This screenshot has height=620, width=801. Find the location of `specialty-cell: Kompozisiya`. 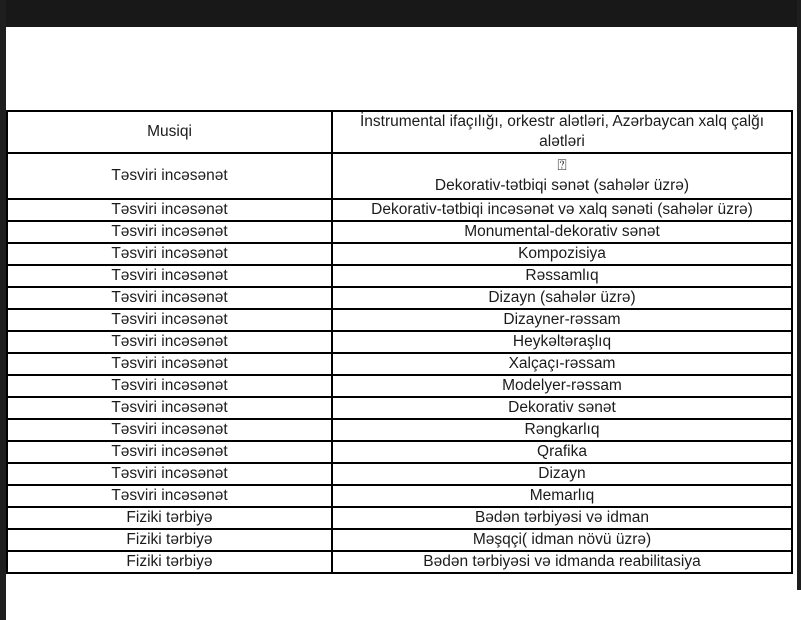

specialty-cell: Kompozisiya is located at coordinates (562, 254).